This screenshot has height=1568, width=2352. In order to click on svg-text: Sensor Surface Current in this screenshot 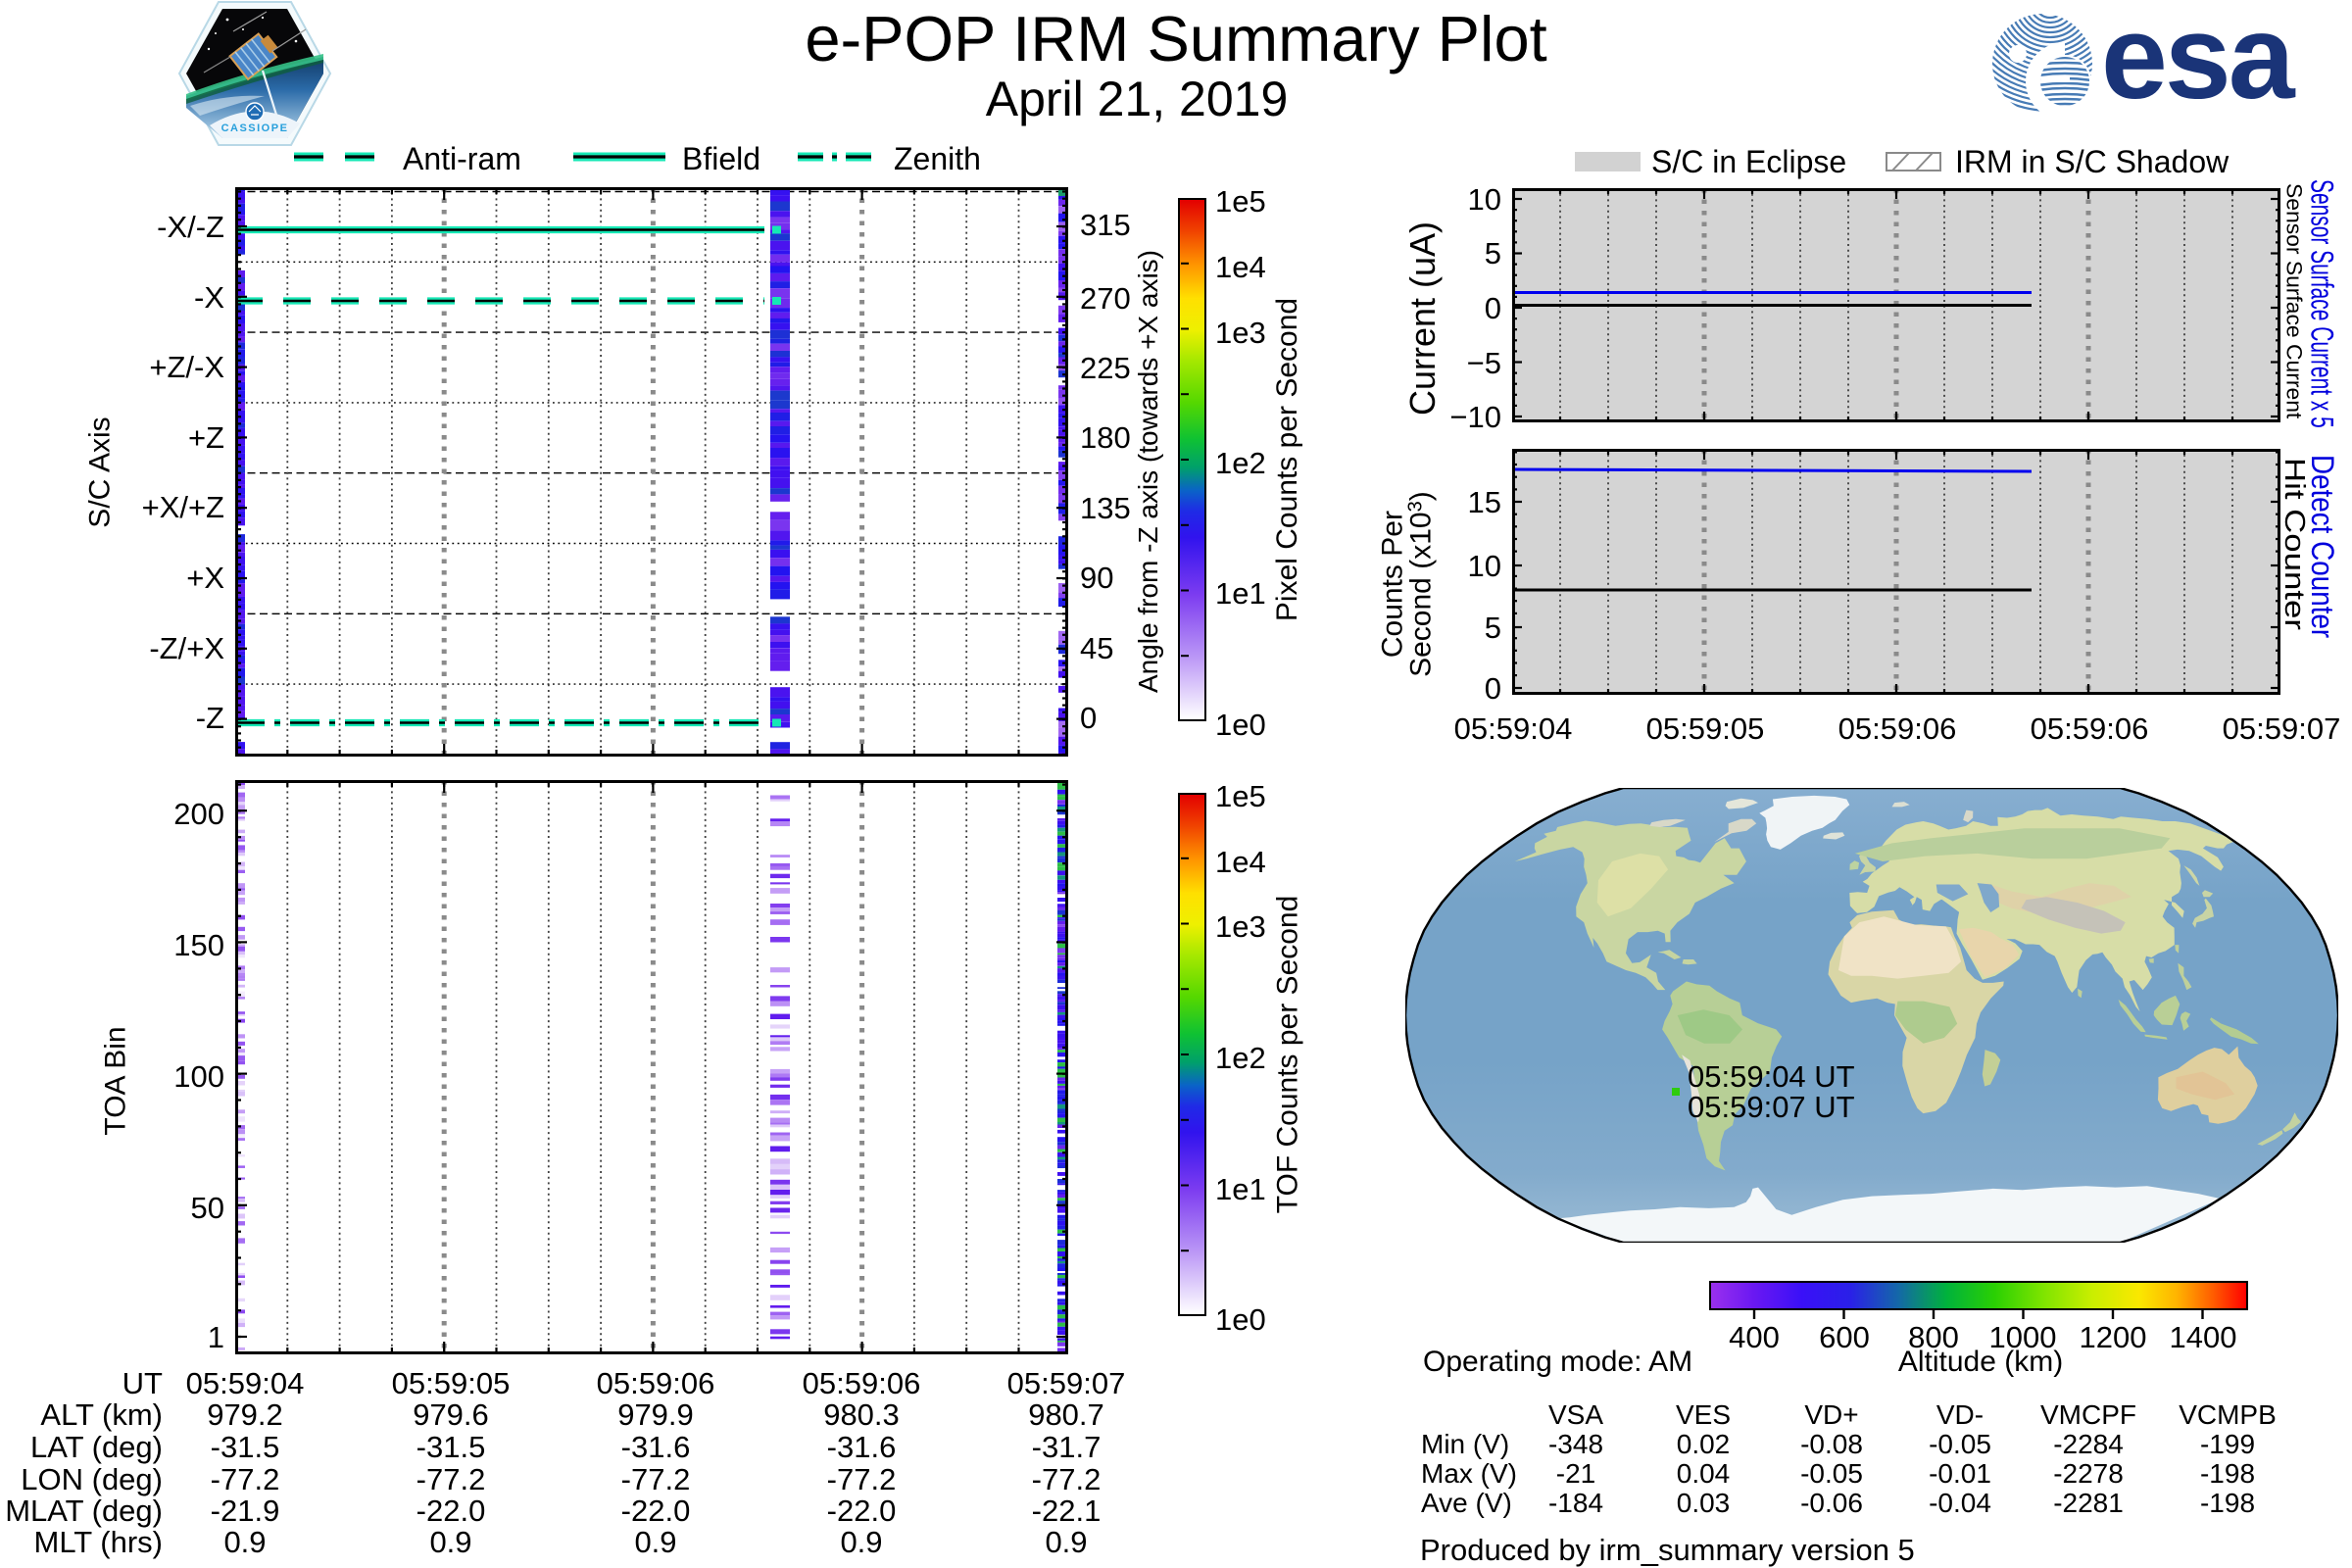, I will do `click(2294, 301)`.